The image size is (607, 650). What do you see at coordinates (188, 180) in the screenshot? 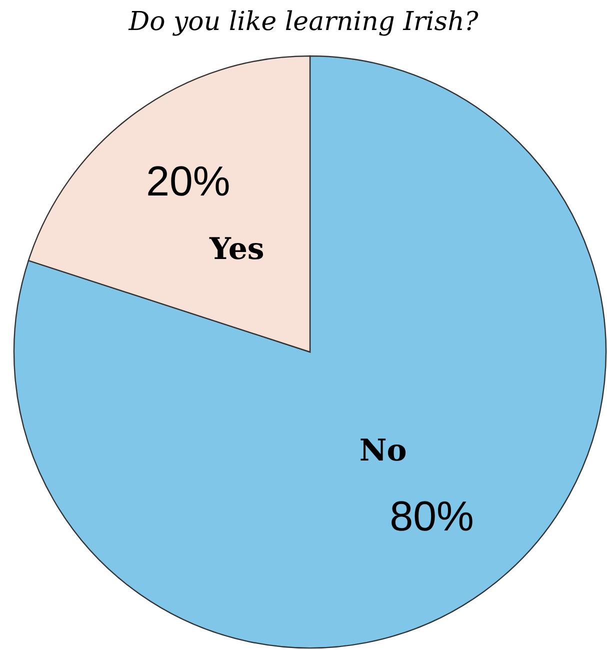
I see `data-label: 20%` at bounding box center [188, 180].